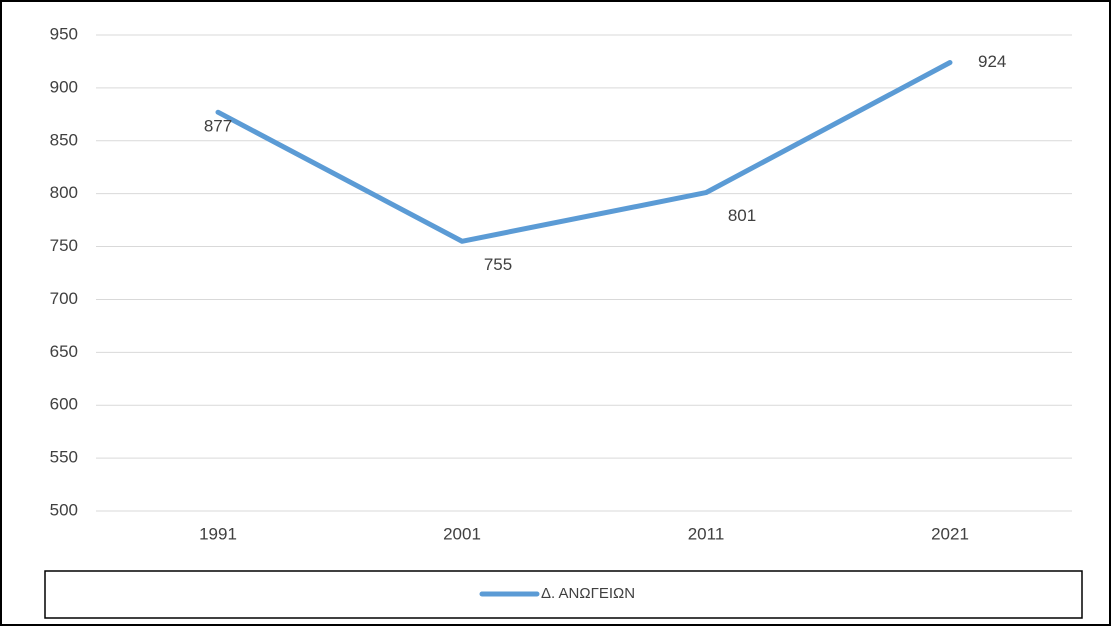 This screenshot has width=1112, height=626. I want to click on x-tick-label: 1991, so click(218, 533).